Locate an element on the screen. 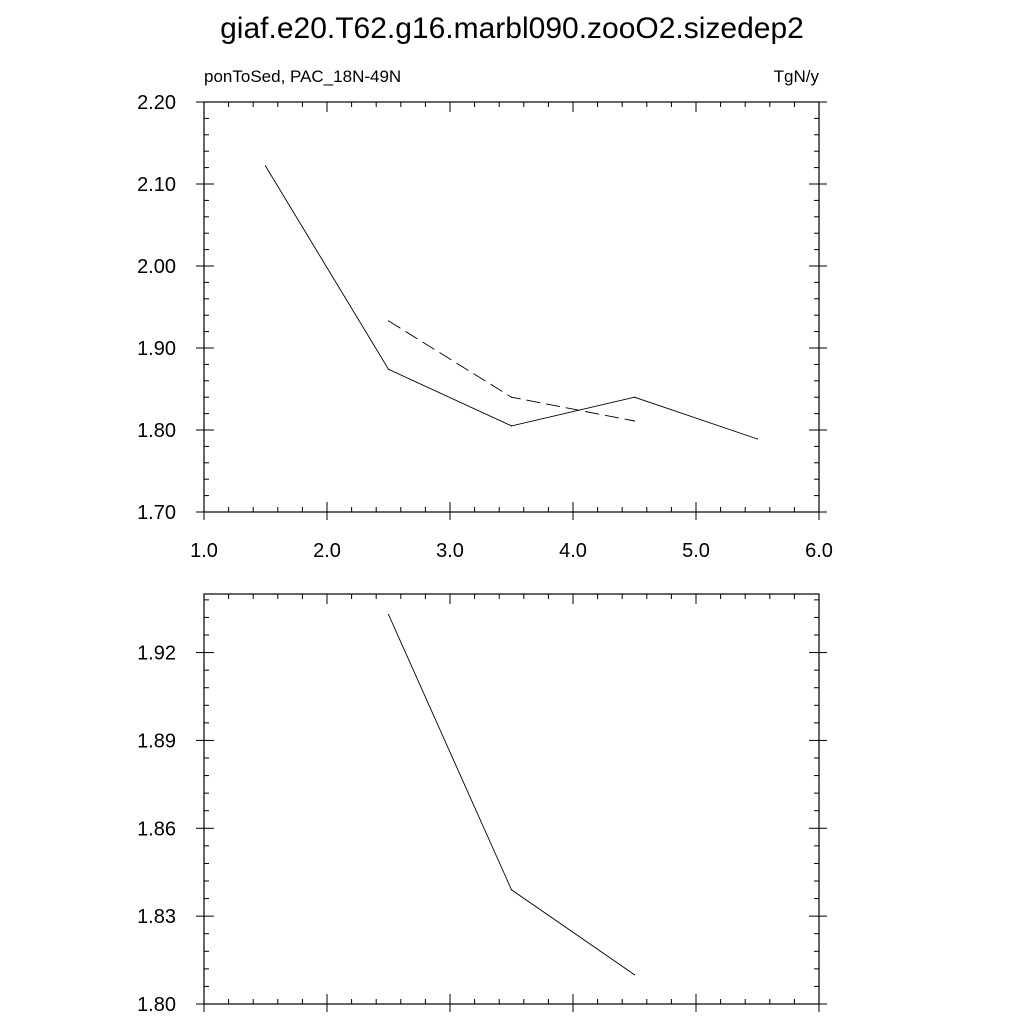 This screenshot has height=1024, width=1024. chart-title: giaf.e20.T62.g16.marbl090.zooO2.sizedep2 is located at coordinates (512, 28).